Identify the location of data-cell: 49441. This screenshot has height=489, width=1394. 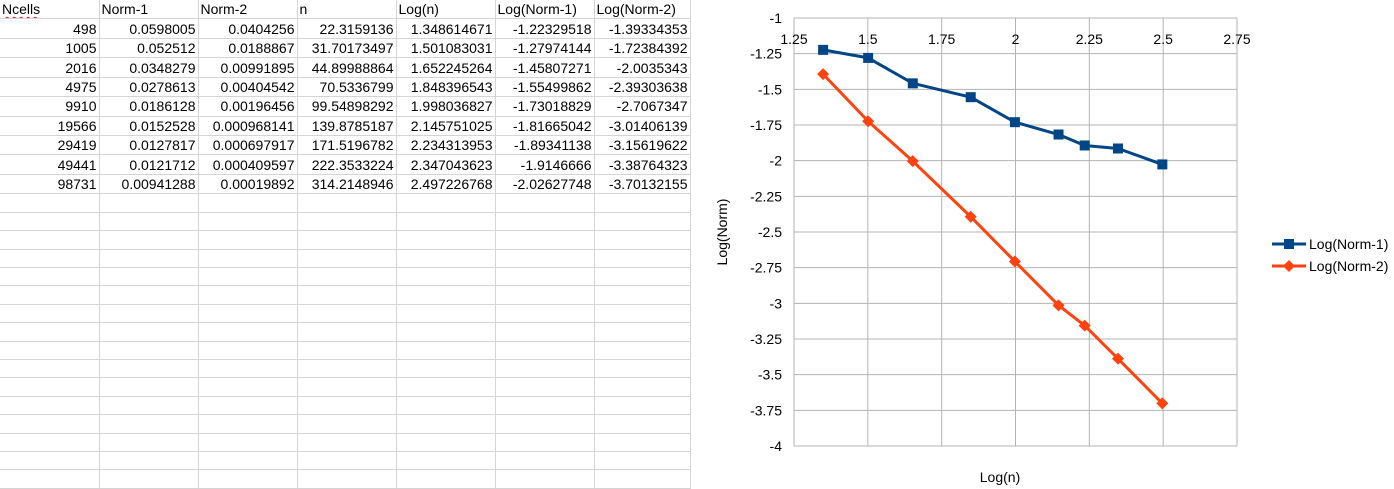
(50, 164).